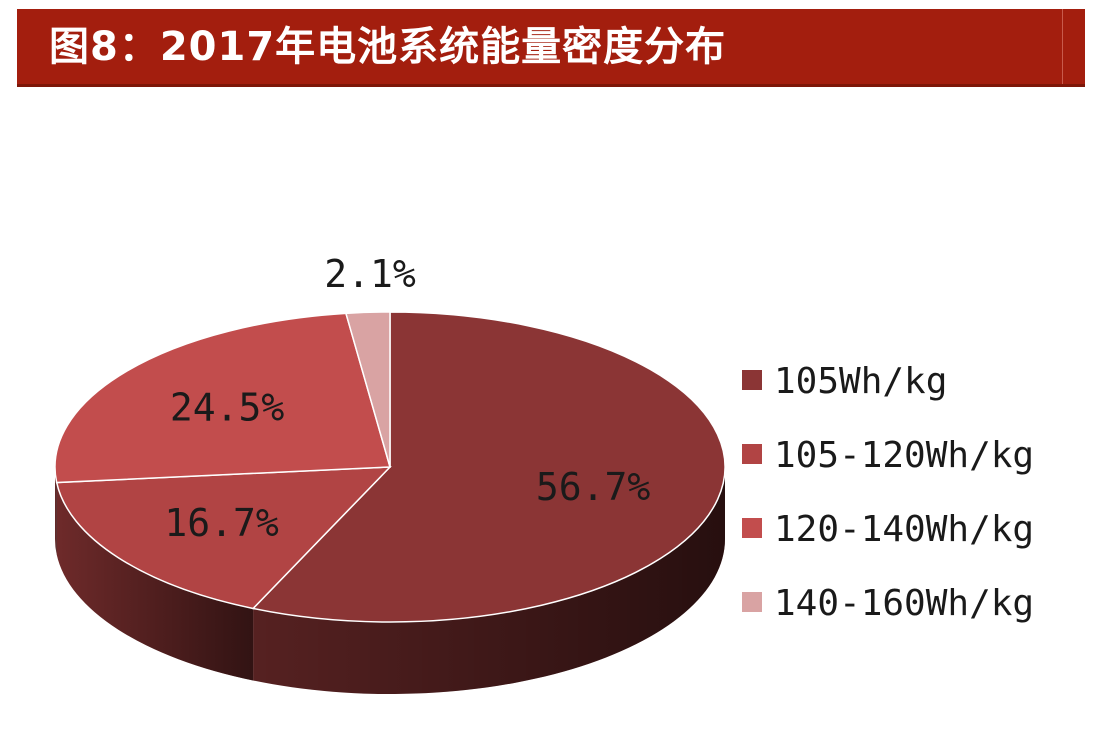  I want to click on title-divider, so click(1062, 46).